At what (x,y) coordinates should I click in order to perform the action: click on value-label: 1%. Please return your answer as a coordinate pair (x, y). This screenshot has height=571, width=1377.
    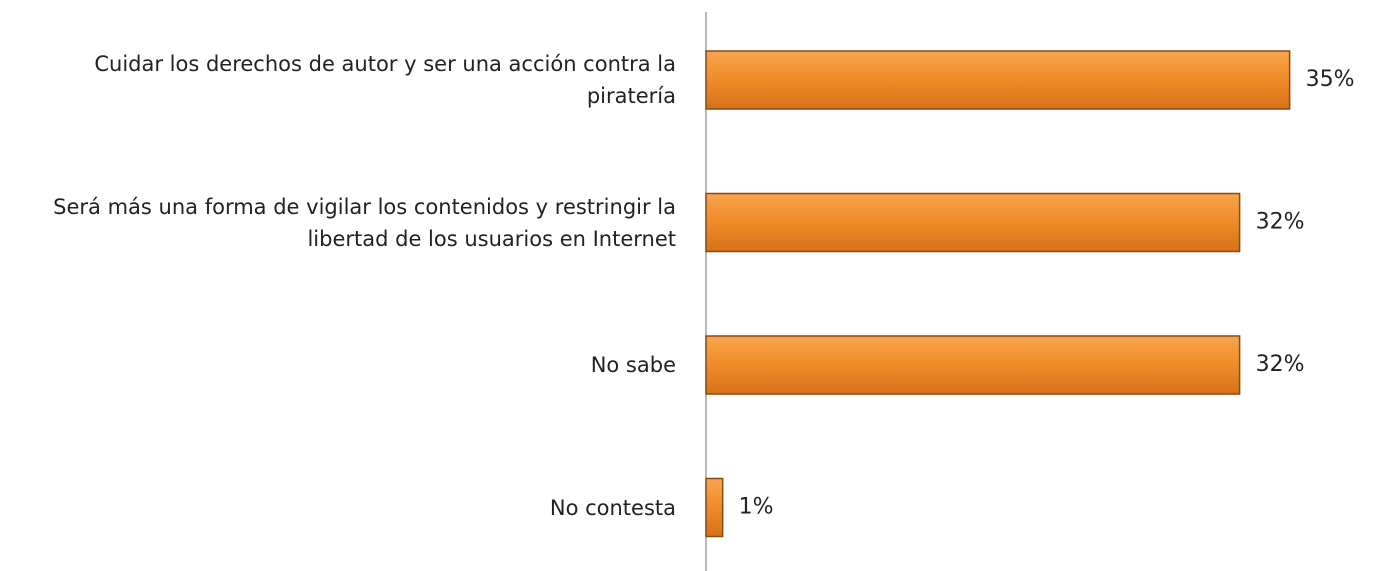
    Looking at the image, I should click on (756, 507).